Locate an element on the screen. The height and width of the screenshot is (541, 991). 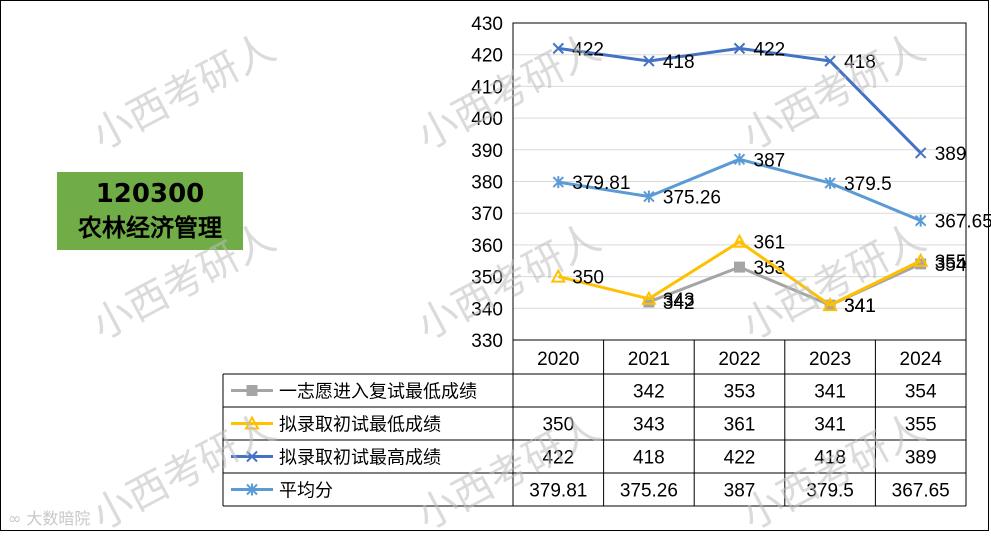
y-tick-label: 380 is located at coordinates (487, 183).